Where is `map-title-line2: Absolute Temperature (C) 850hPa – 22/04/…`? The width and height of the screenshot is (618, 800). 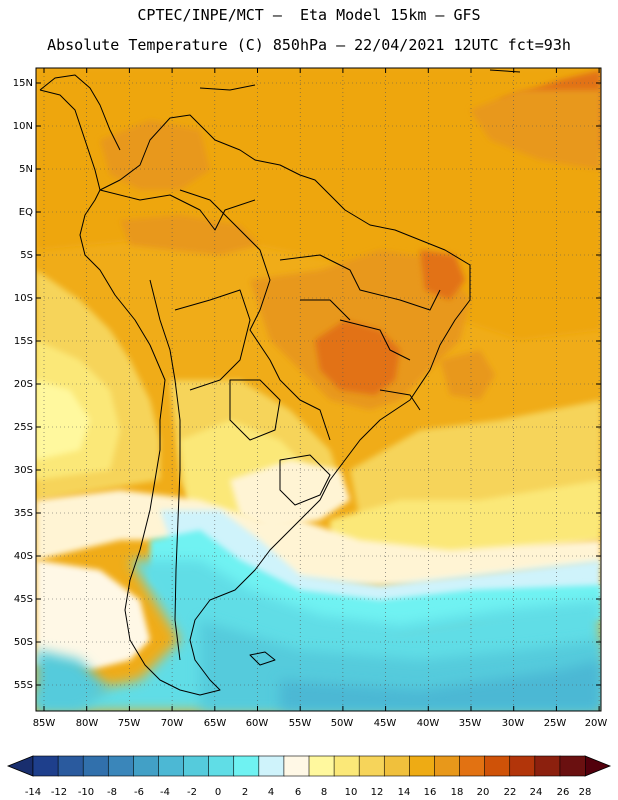
map-title-line2: Absolute Temperature (C) 850hPa – 22/04/… is located at coordinates (309, 45).